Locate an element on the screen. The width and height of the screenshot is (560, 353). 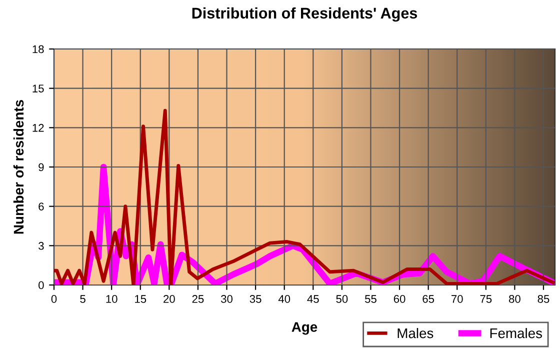
x-tick-label: 70 is located at coordinates (457, 299).